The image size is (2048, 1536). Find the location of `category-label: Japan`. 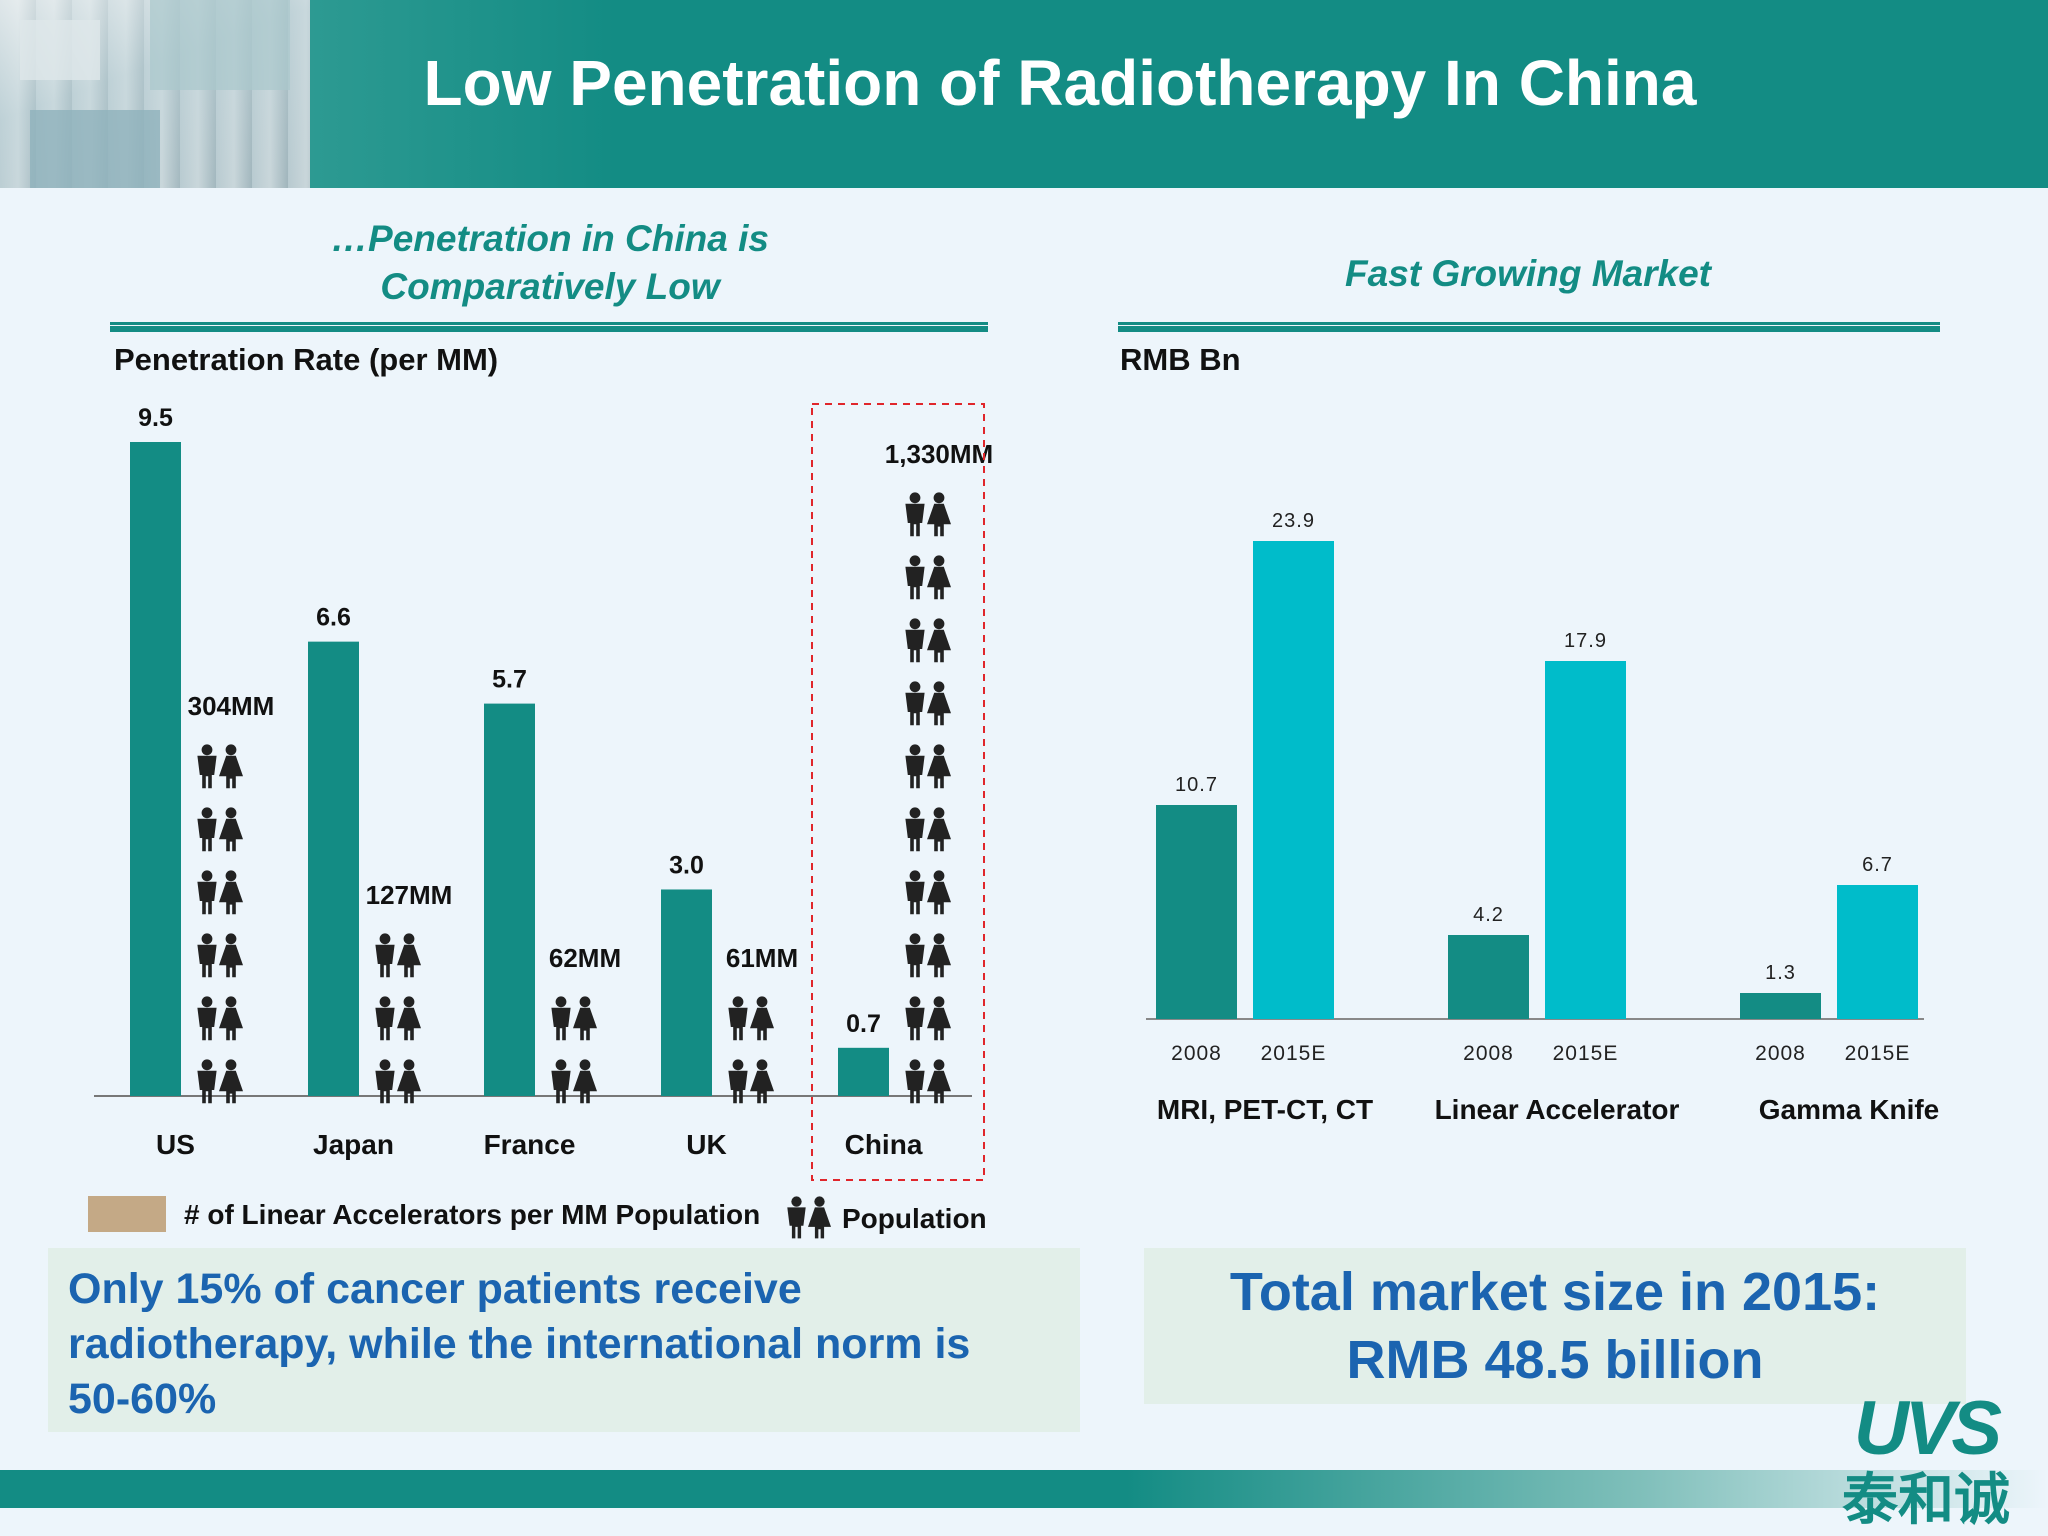

category-label: Japan is located at coordinates (353, 1144).